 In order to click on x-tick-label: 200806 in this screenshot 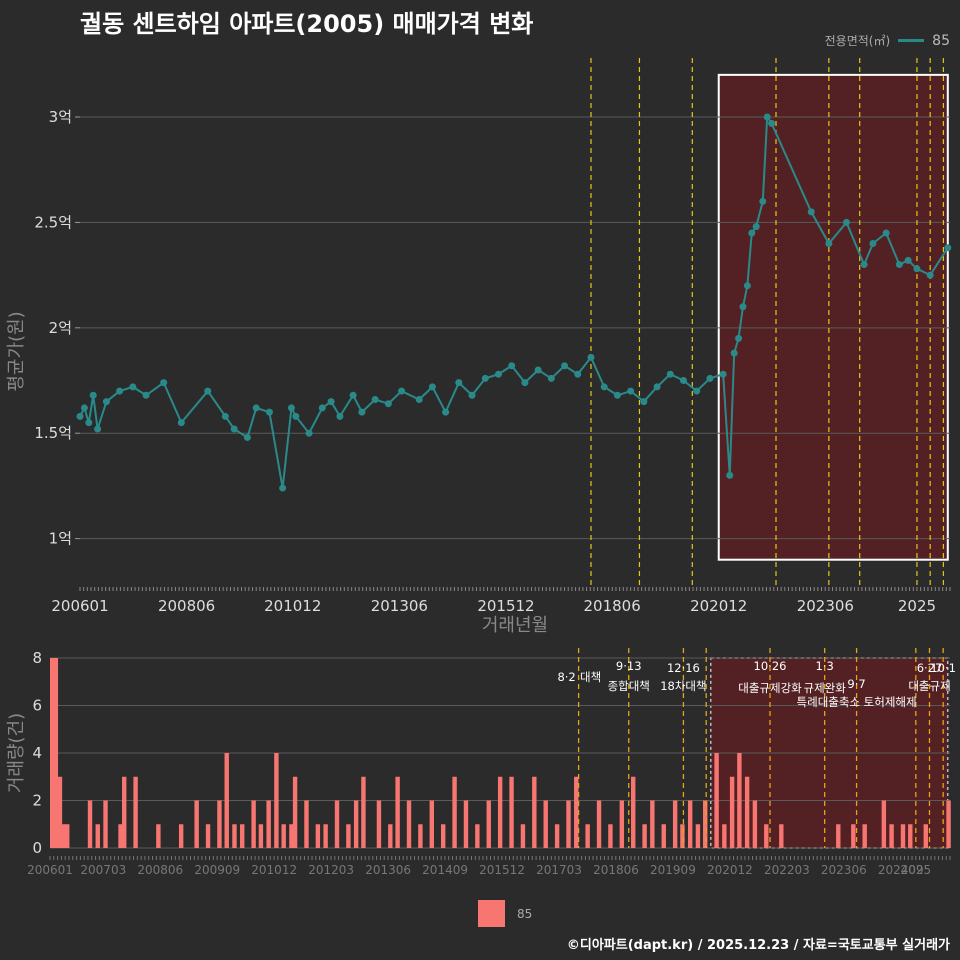, I will do `click(160, 870)`.